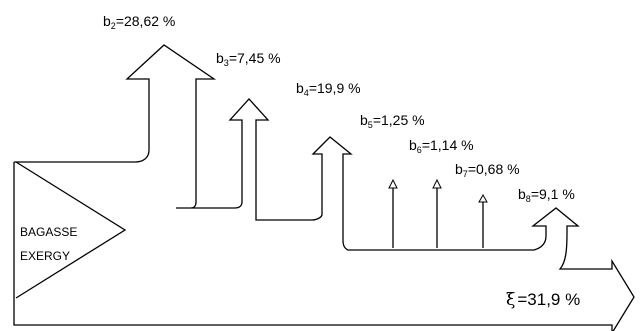  I want to click on loss-label-b7: b7=0,68 %, so click(487, 170).